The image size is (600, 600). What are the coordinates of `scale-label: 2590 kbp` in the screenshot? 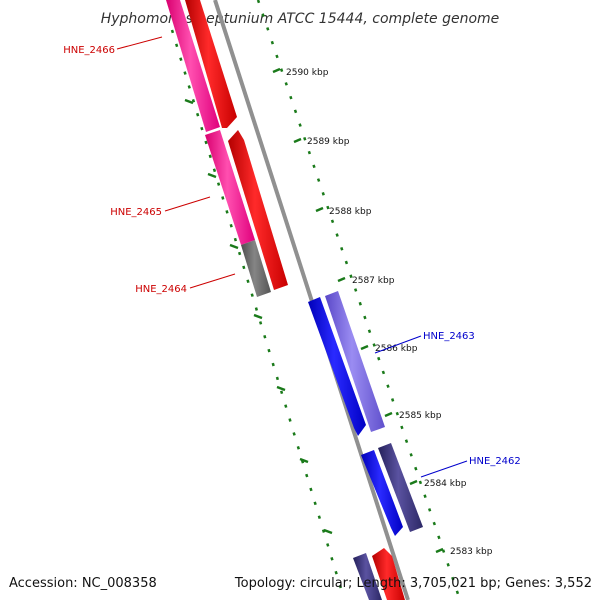 It's located at (307, 73).